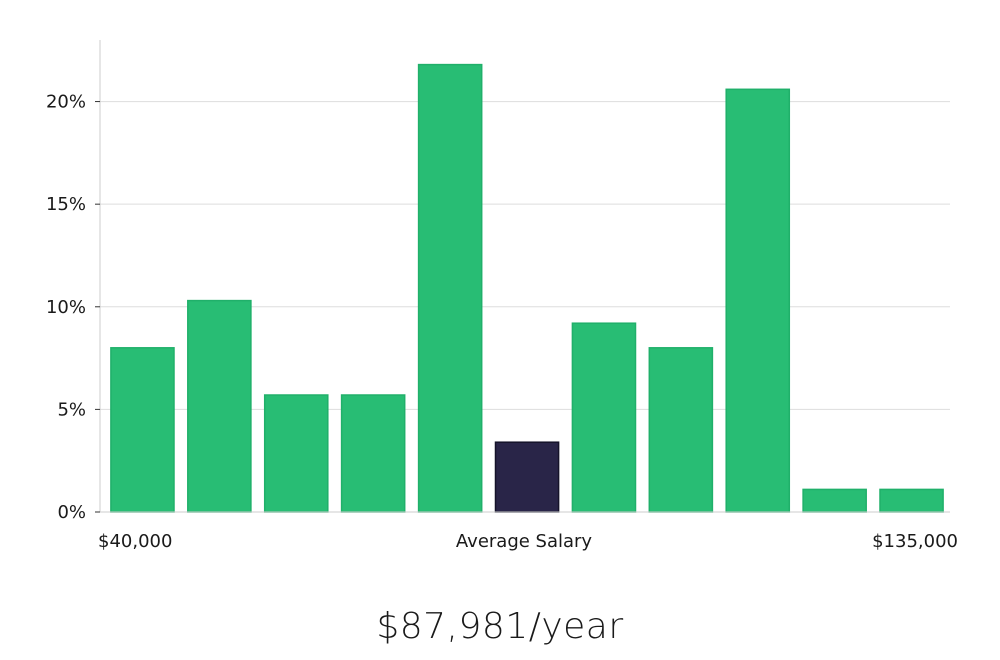 The width and height of the screenshot is (1000, 660). Describe the element at coordinates (527, 477) in the screenshot. I see `bar-average-salary` at that location.